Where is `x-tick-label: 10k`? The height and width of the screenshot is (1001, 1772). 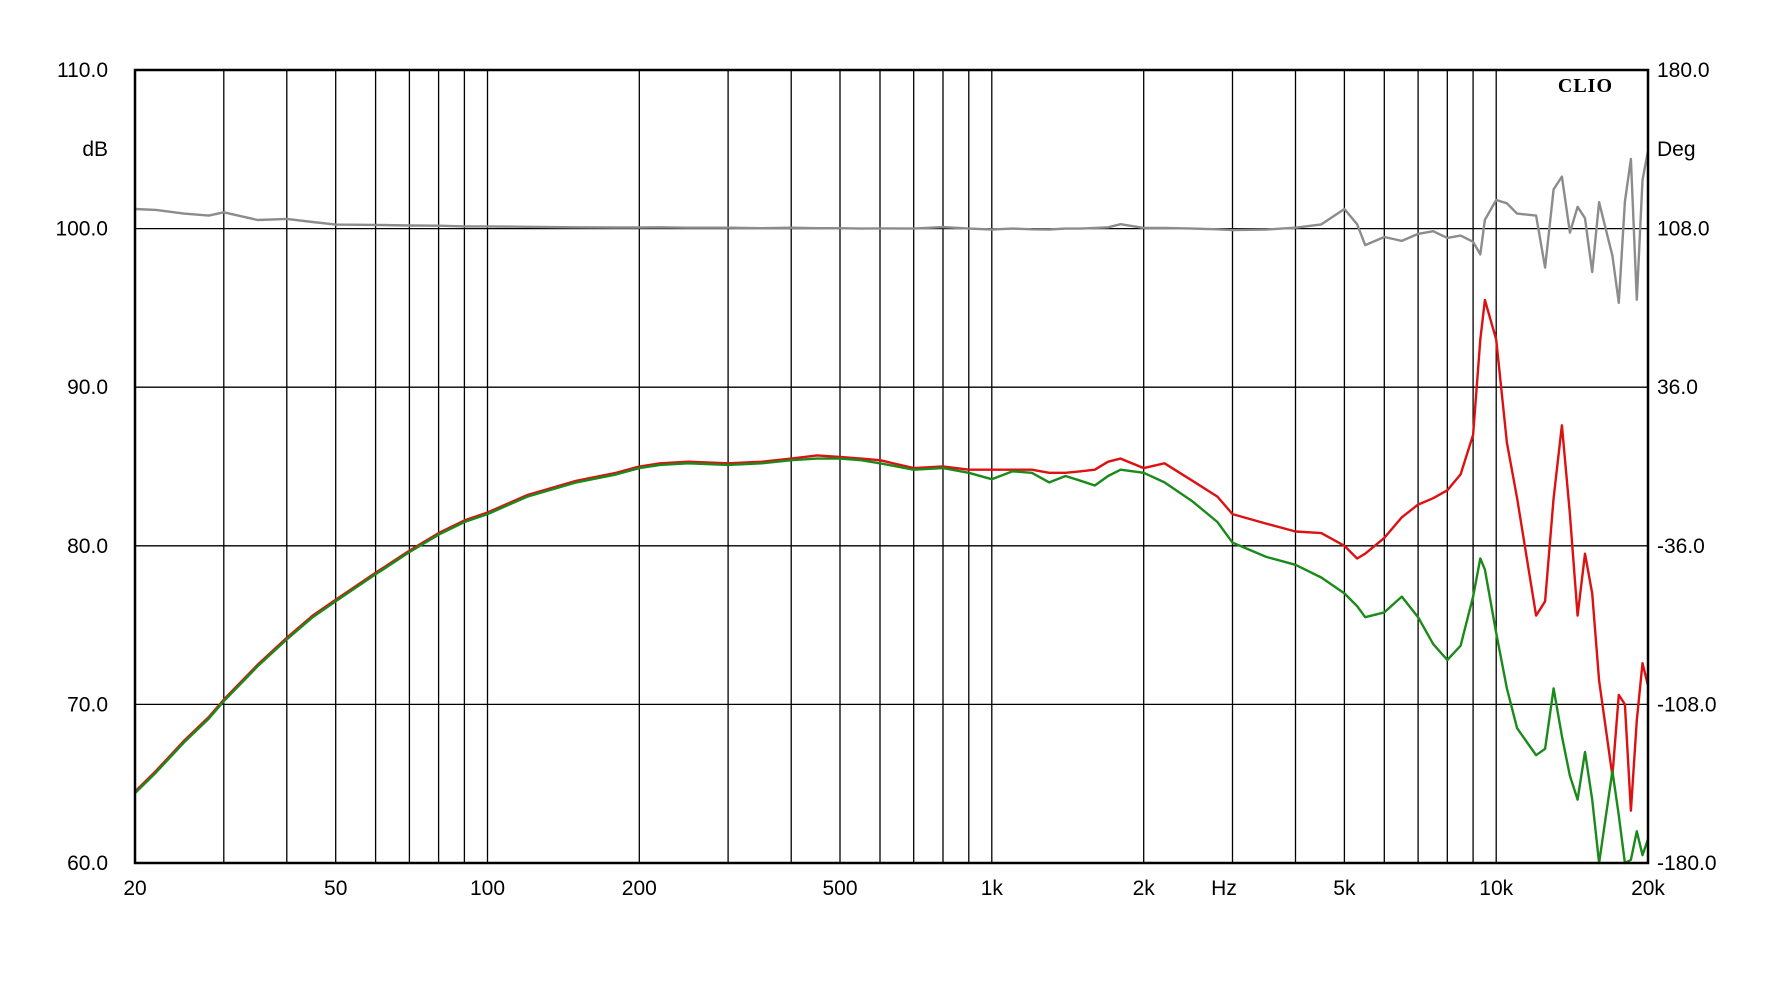 x-tick-label: 10k is located at coordinates (1496, 888).